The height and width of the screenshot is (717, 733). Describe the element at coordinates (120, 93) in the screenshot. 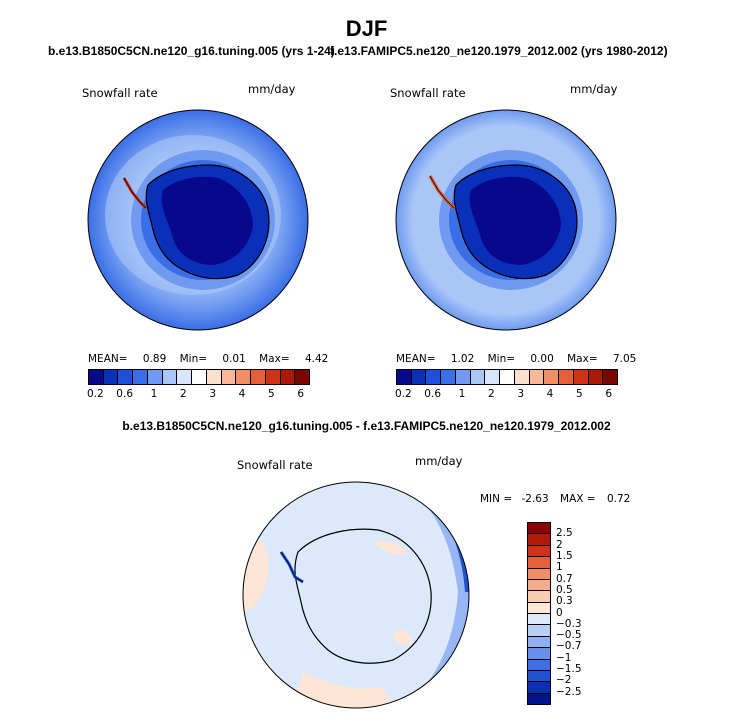

I see `left-variable-label: Snowfall rate` at that location.